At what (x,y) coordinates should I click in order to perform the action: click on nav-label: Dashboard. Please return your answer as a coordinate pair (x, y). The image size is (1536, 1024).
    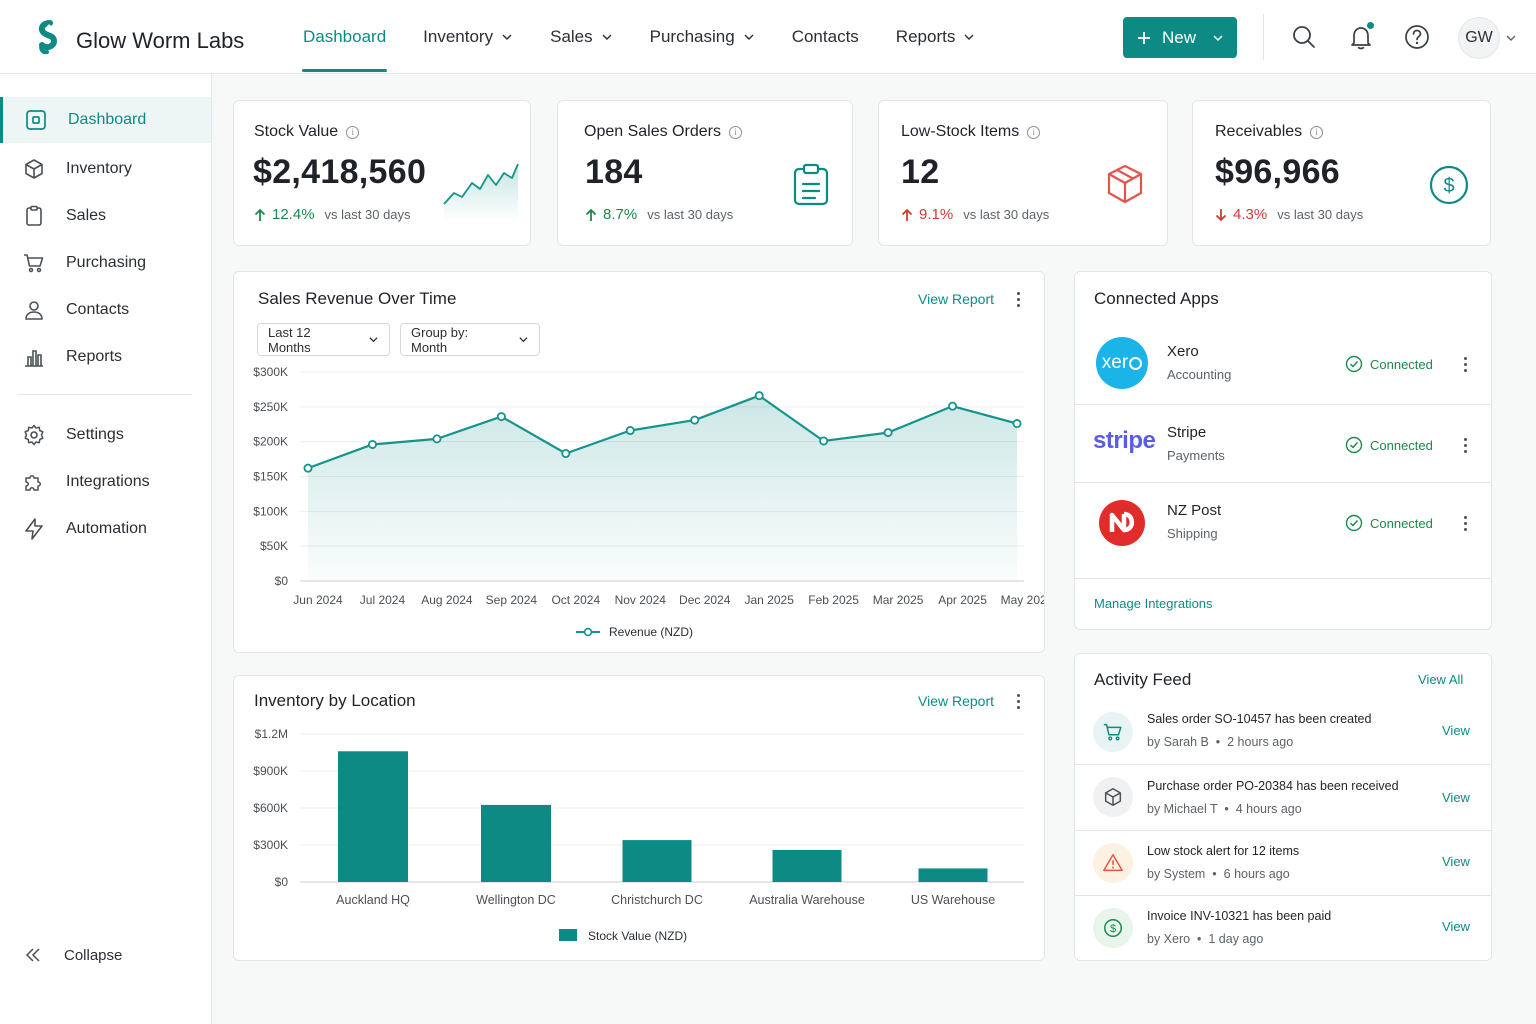
    Looking at the image, I should click on (345, 36).